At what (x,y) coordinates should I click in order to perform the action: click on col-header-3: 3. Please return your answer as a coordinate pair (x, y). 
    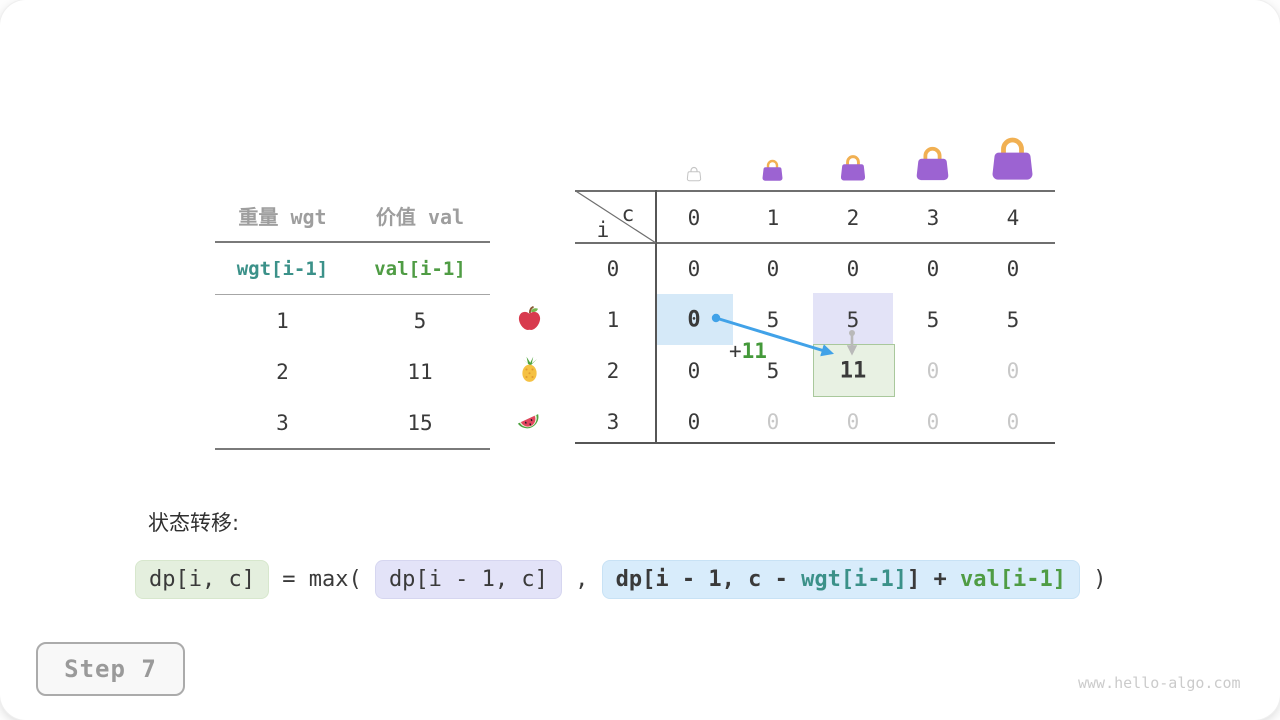
    Looking at the image, I should click on (933, 218).